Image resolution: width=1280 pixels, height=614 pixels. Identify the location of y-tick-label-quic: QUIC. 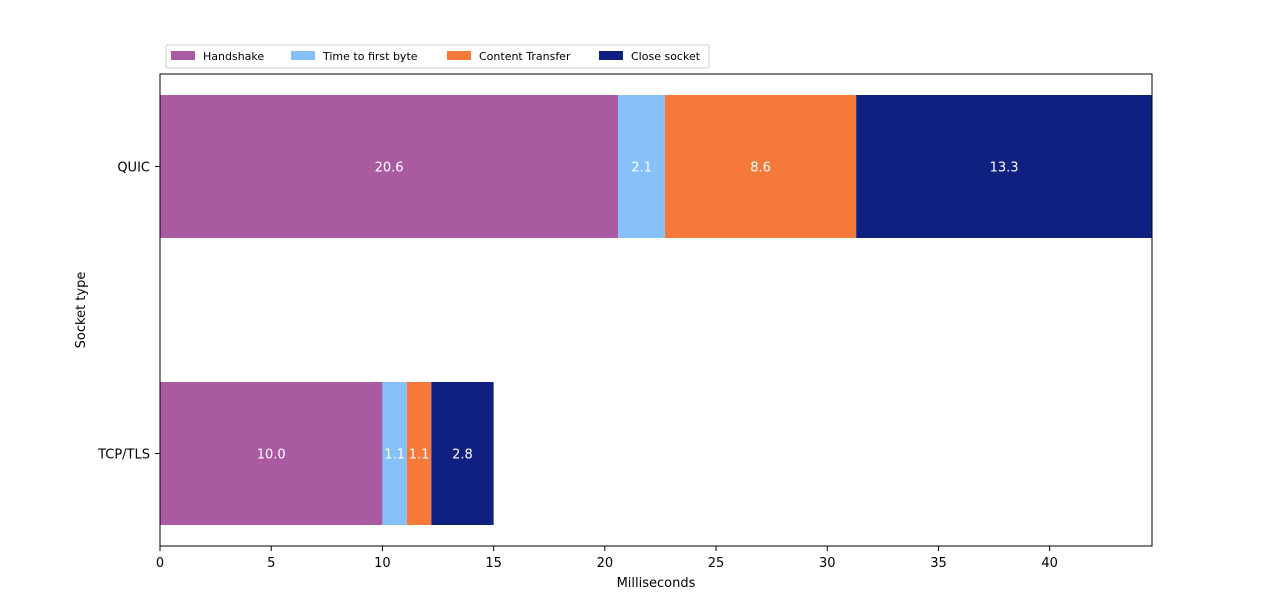
(133, 168).